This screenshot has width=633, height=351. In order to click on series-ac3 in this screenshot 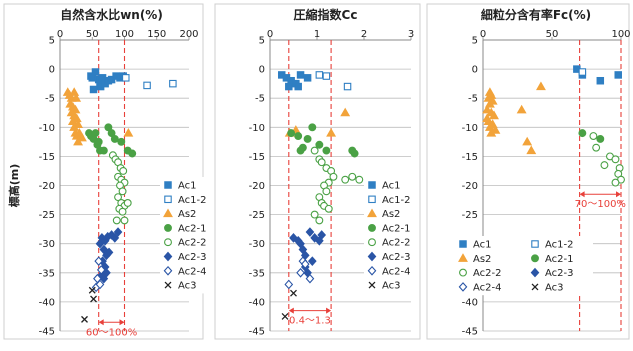, I will do `click(89, 304)`.